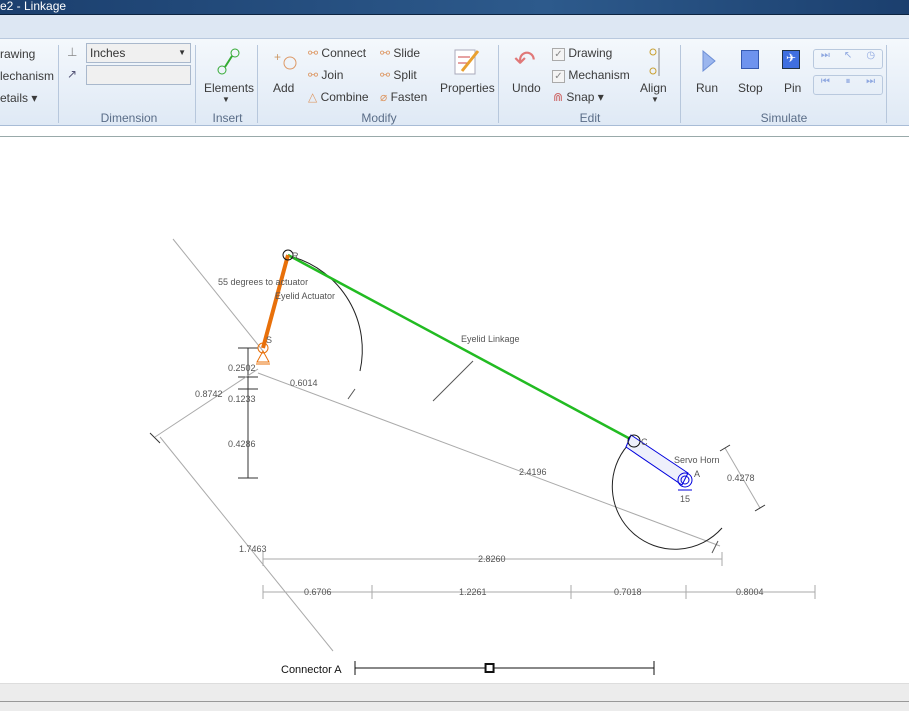  Describe the element at coordinates (578, 97) in the screenshot. I see `snap-dropdown: ⋒ Snap ▾` at that location.